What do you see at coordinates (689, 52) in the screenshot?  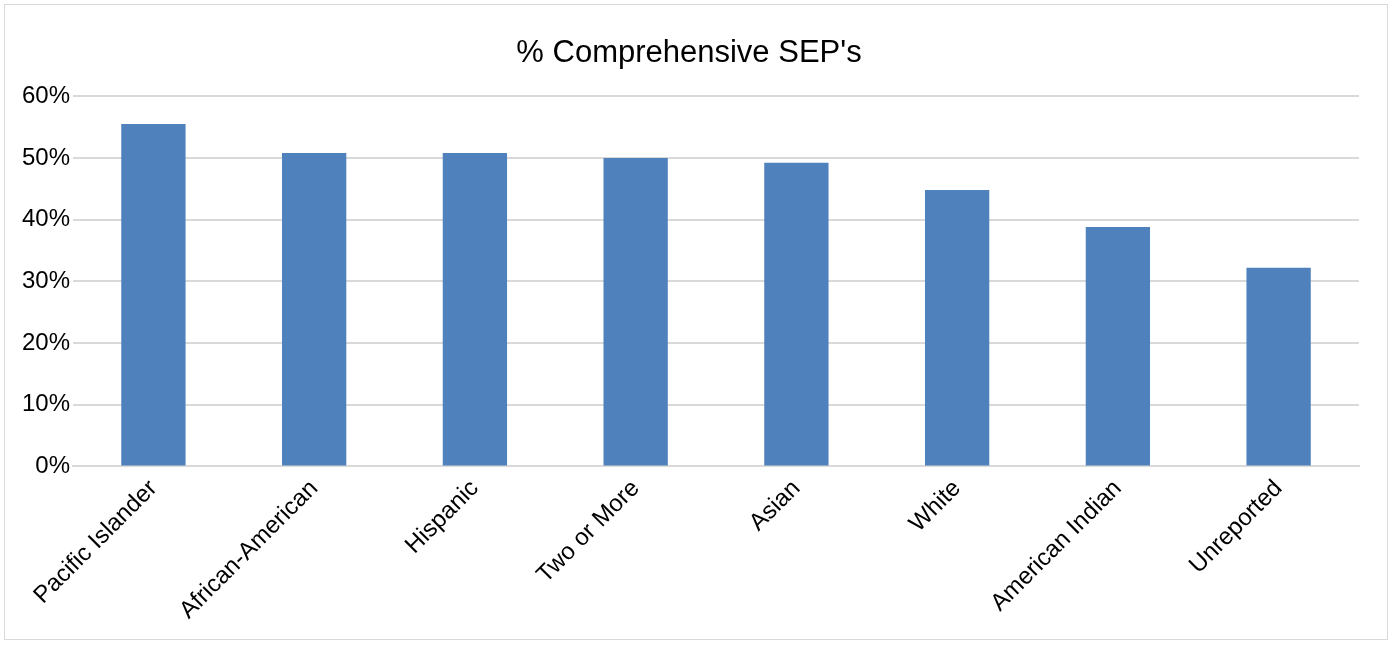 I see `chart-title: % Comprehensive SEP's` at bounding box center [689, 52].